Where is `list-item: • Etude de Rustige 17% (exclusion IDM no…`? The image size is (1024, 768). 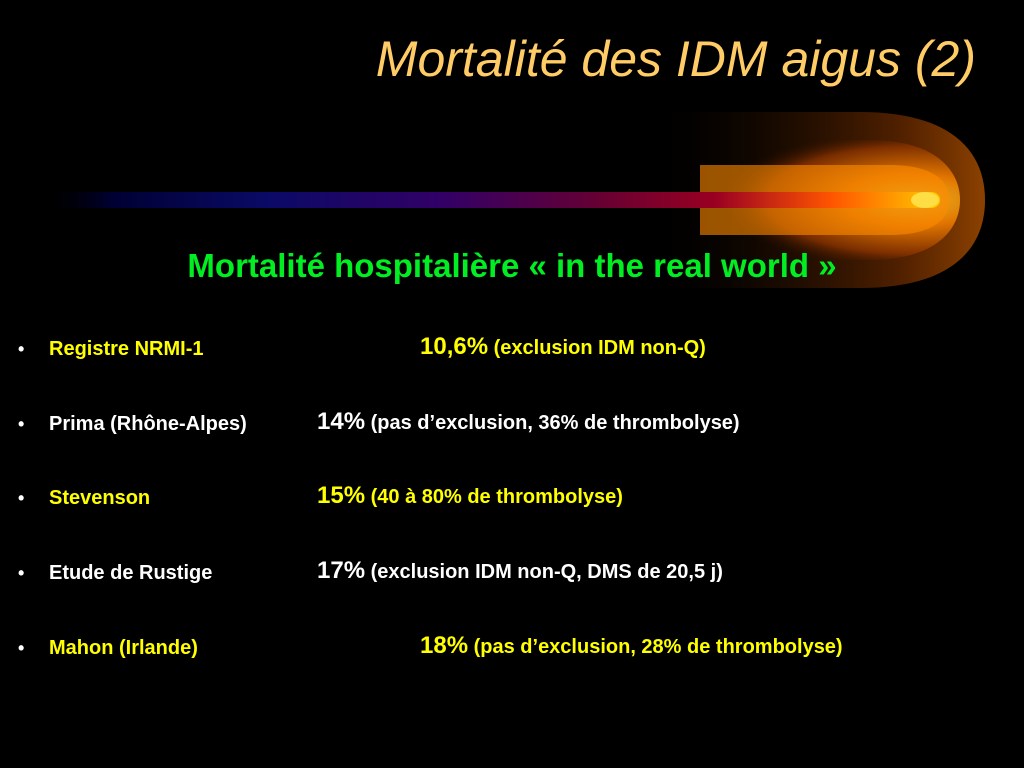
list-item: • Etude de Rustige 17% (exclusion IDM no… is located at coordinates (512, 575).